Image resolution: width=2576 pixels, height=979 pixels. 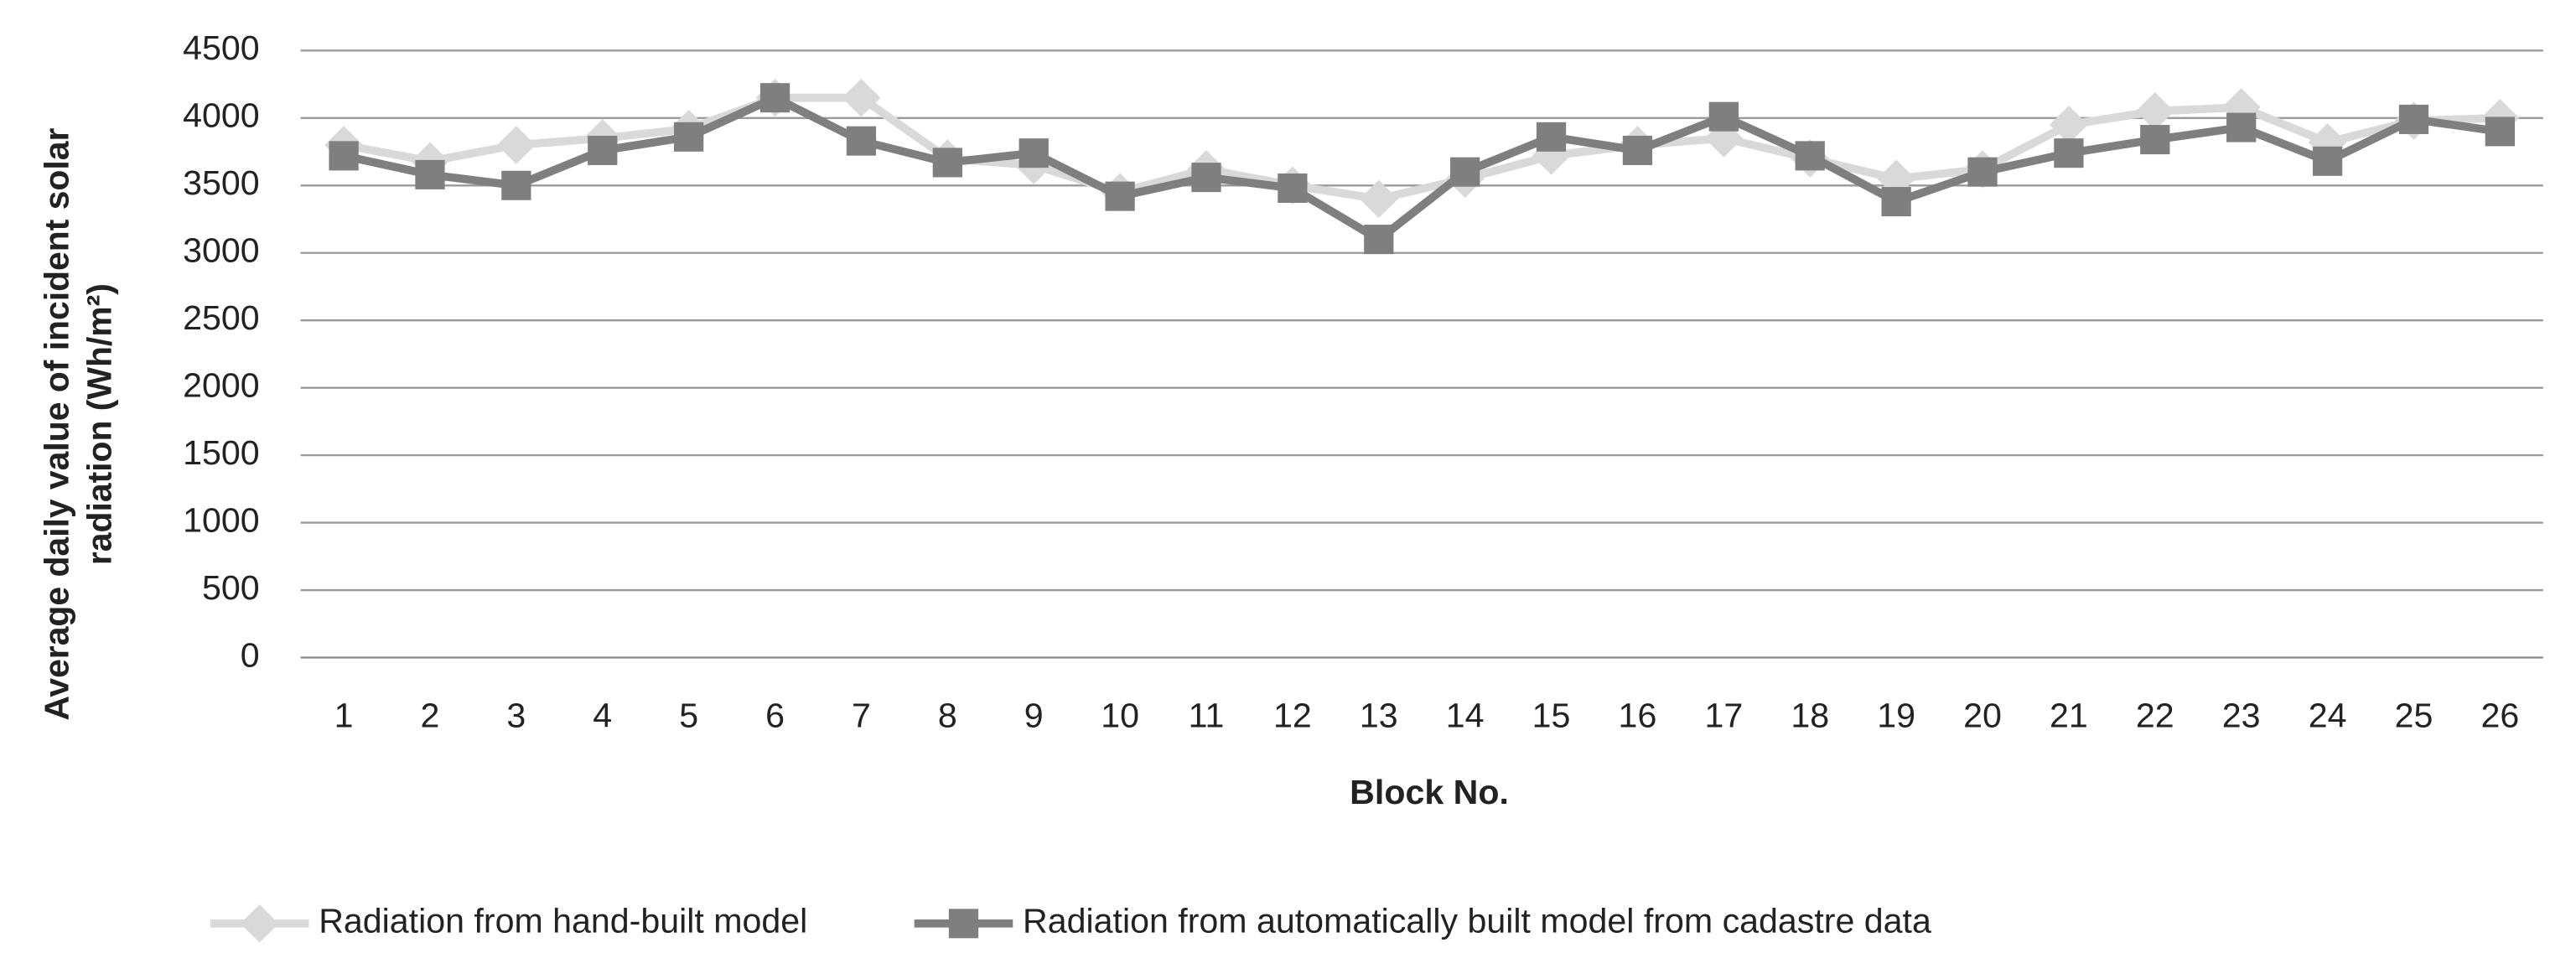 I want to click on y-tick-label: 500, so click(x=231, y=588).